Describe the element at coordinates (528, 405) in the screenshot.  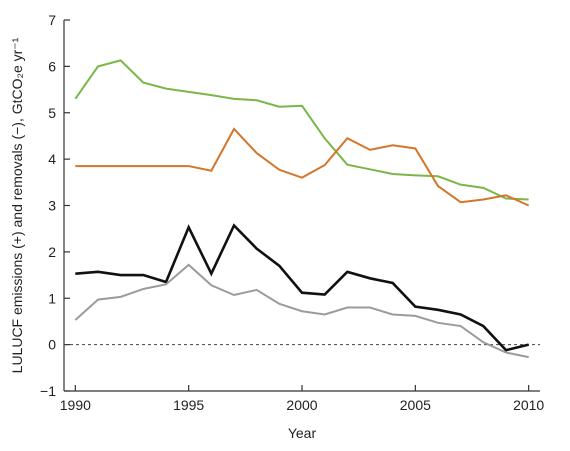
I see `x-tick-label: 2010` at that location.